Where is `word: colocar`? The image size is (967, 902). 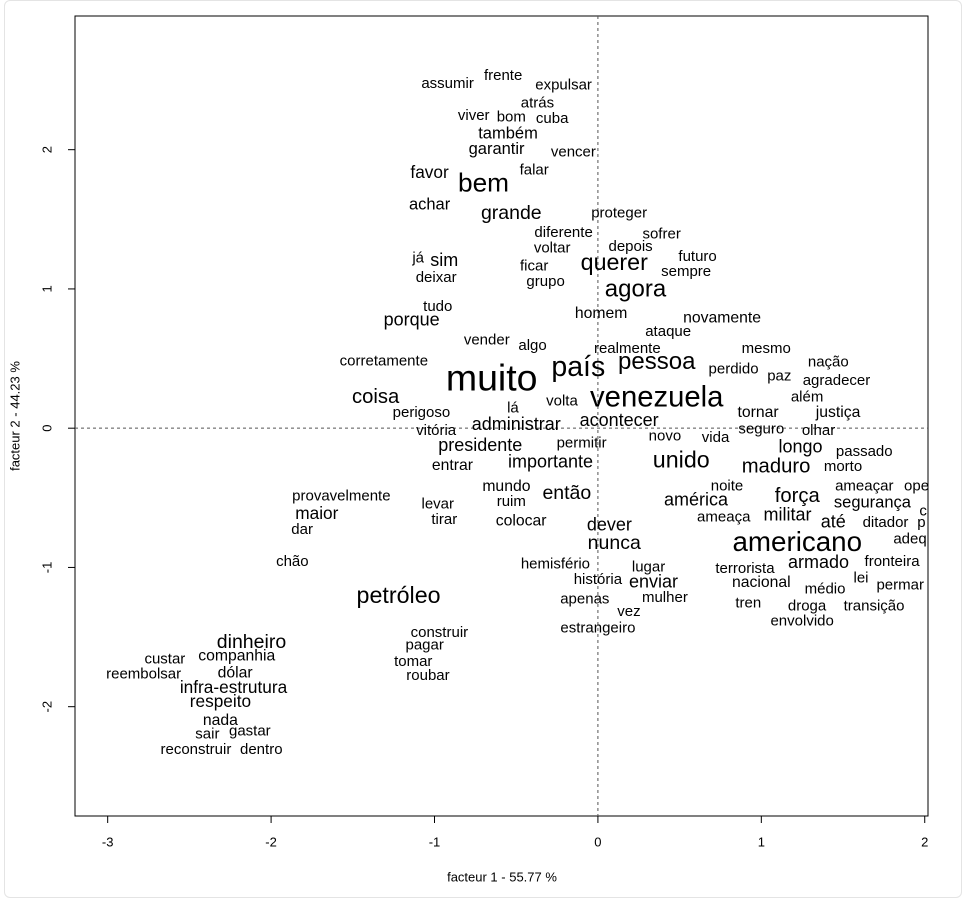
word: colocar is located at coordinates (521, 521).